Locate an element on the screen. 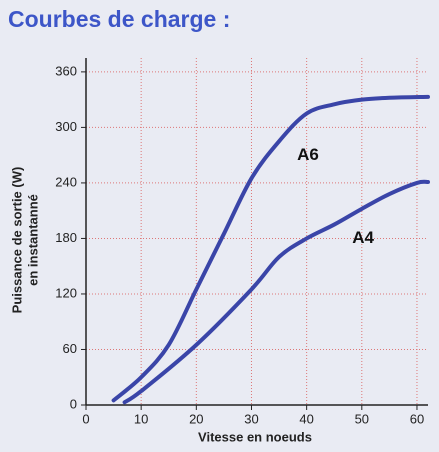 This screenshot has height=452, width=439. y-tick-label: 0 is located at coordinates (73, 403).